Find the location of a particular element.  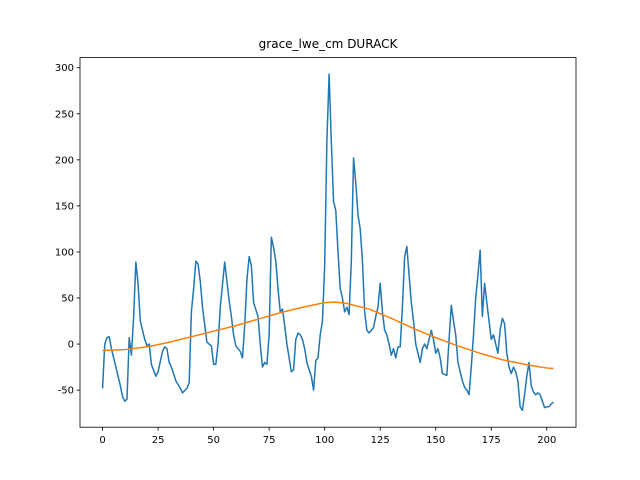

y-tick-label: 100 is located at coordinates (64, 252).